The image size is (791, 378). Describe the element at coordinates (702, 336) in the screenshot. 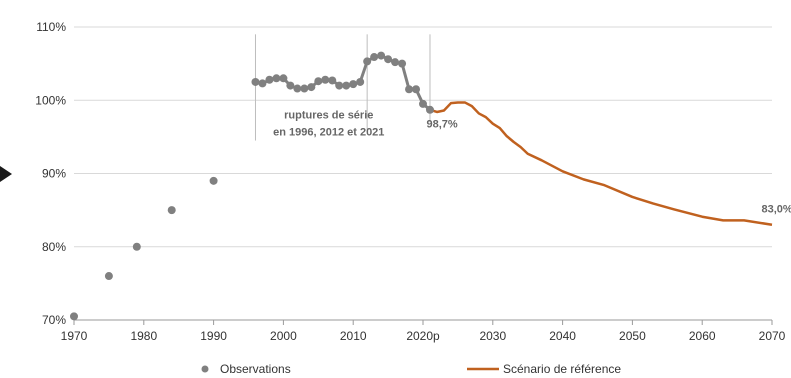

I see `x-tick-label: 2060` at that location.